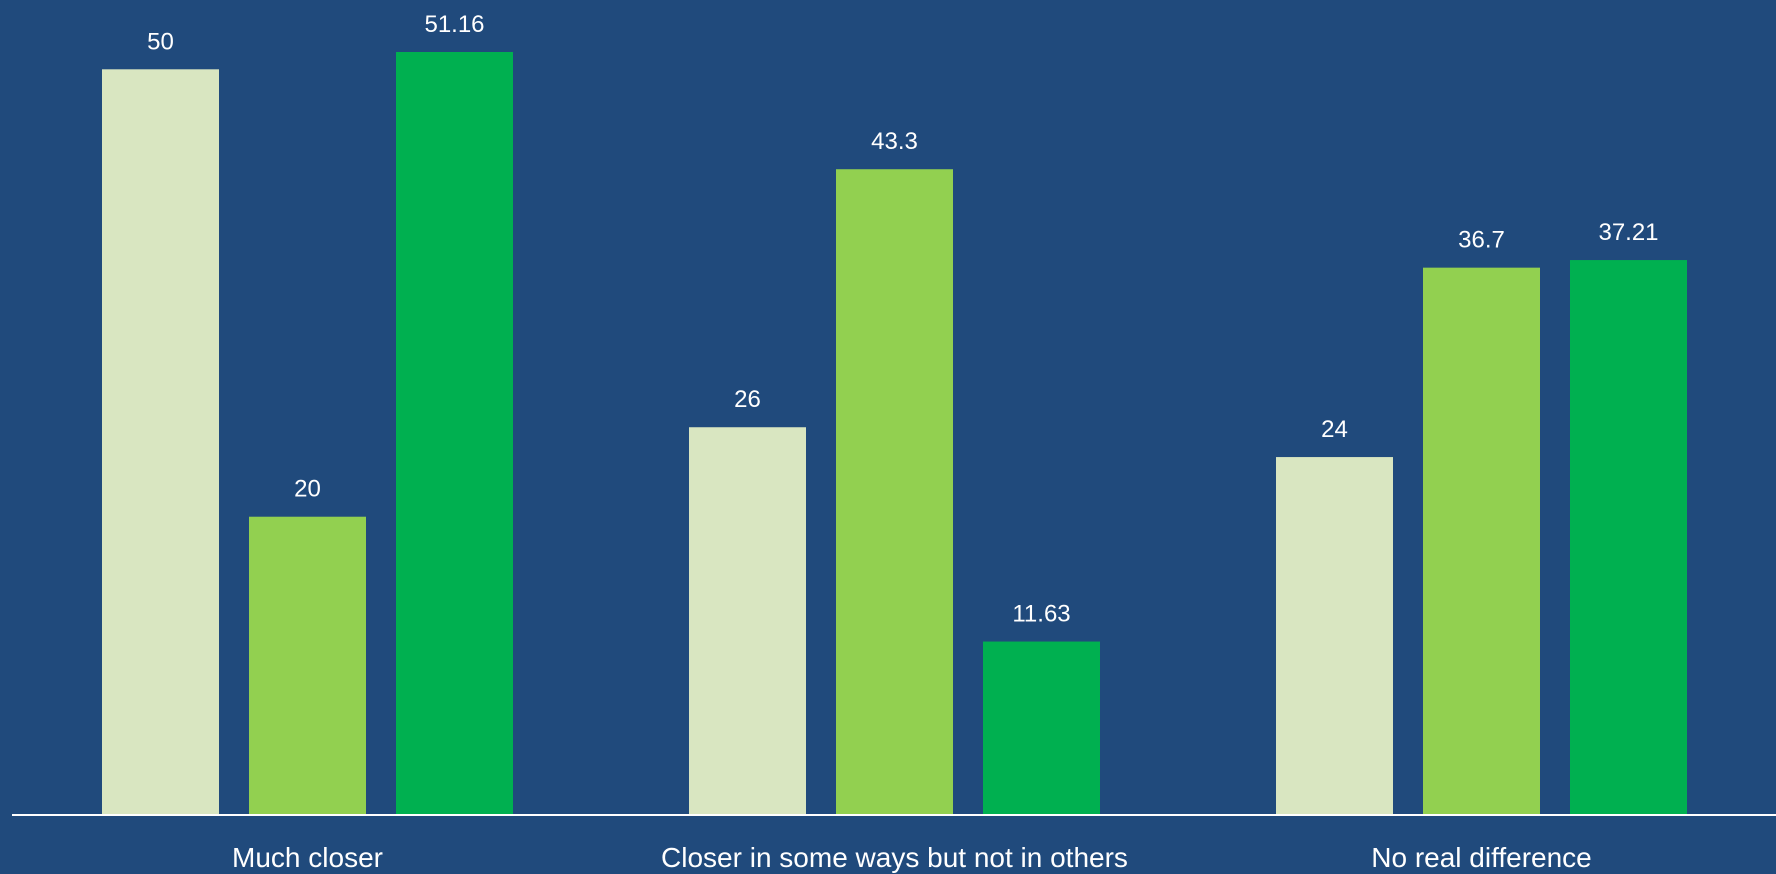 The height and width of the screenshot is (874, 1776). Describe the element at coordinates (1481, 857) in the screenshot. I see `category-label-3: No real difference` at that location.